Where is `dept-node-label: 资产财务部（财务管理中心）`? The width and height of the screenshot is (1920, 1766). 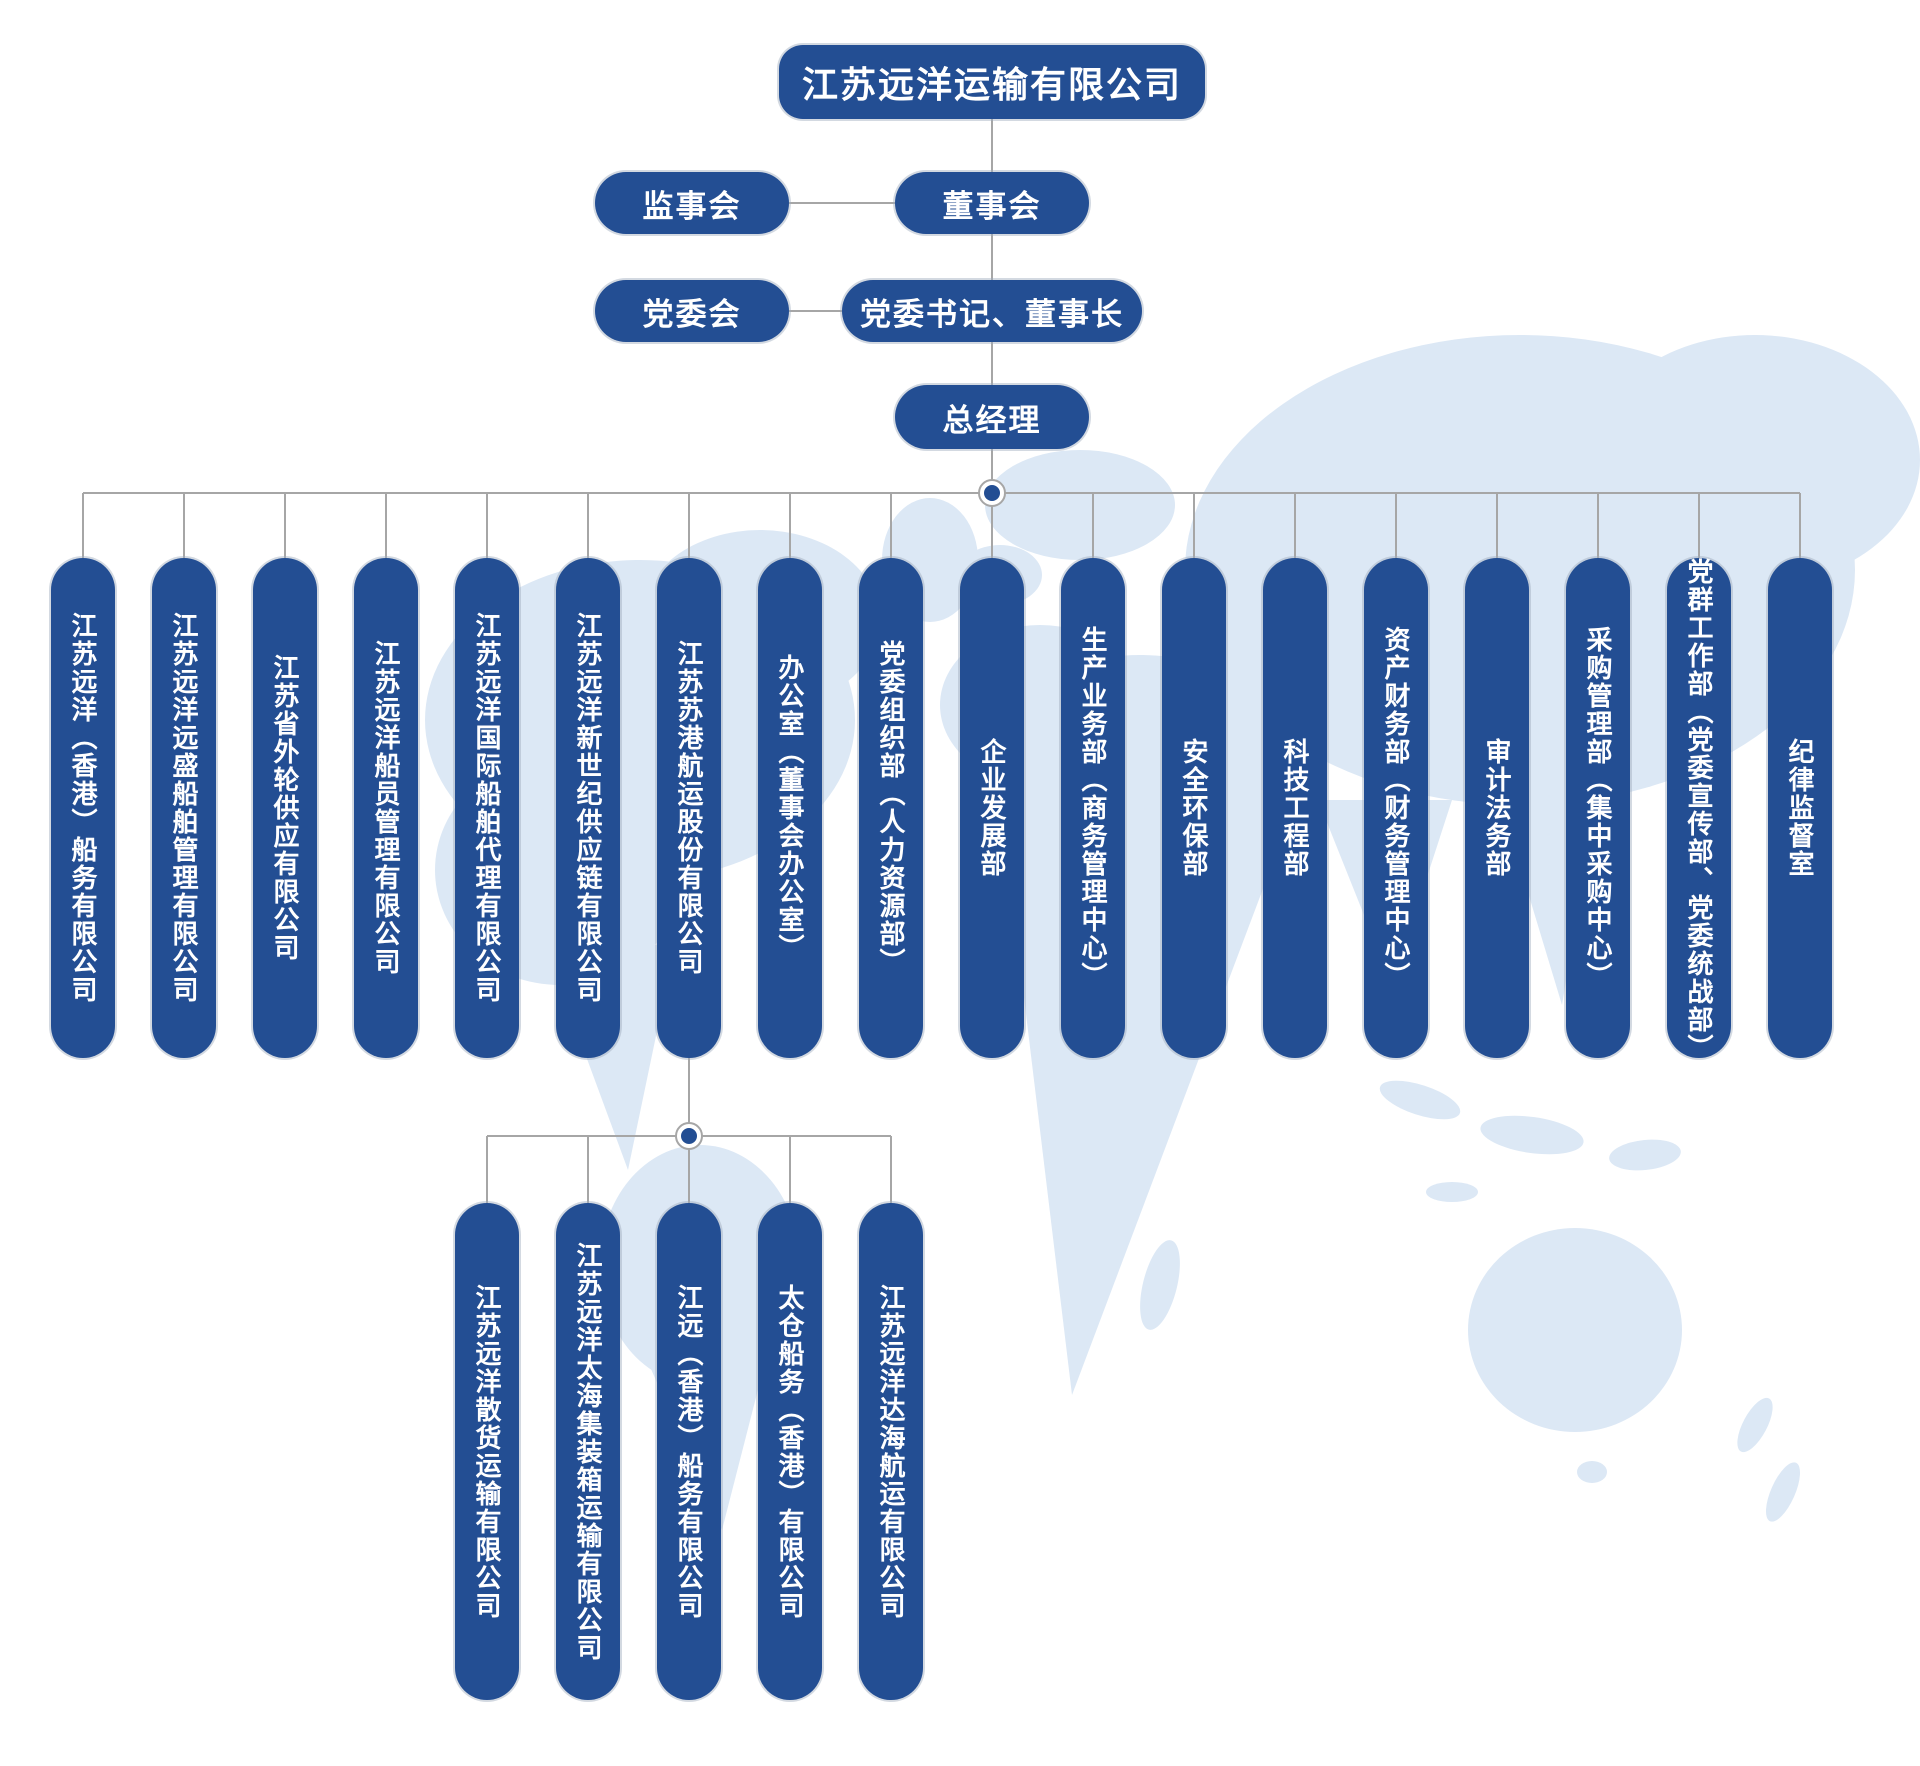 dept-node-label: 资产财务部（财务管理中心） is located at coordinates (1396, 808).